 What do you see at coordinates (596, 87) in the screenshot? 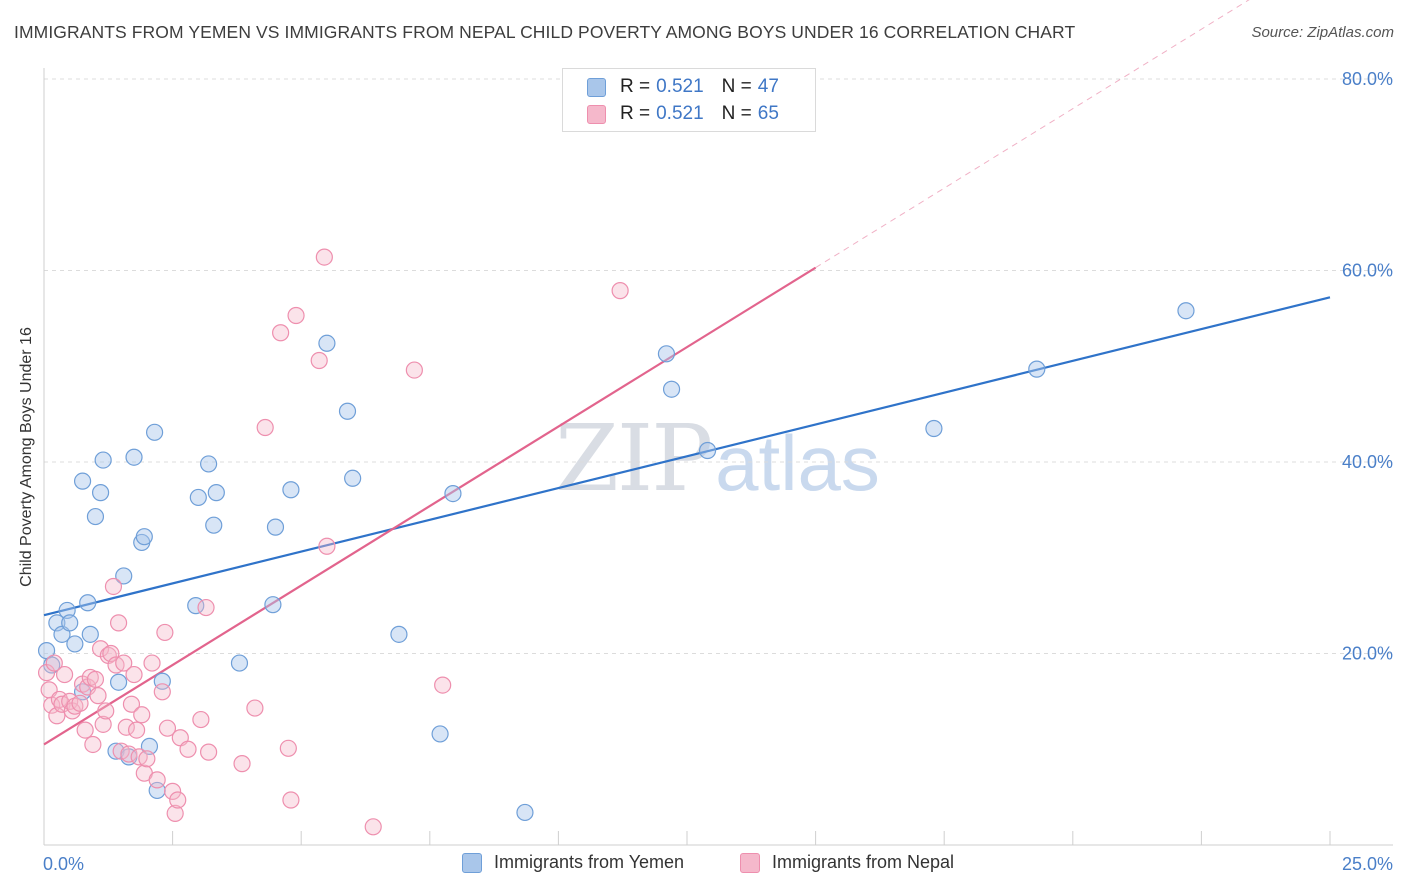
I see `legend-swatch-yemen` at bounding box center [596, 87].